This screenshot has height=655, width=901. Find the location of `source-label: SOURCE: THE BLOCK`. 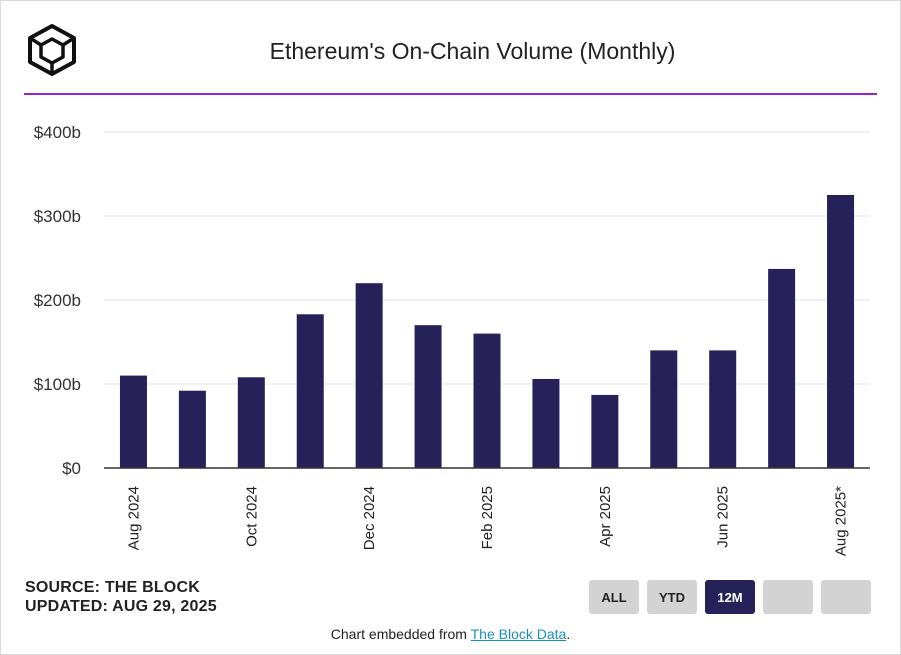

source-label: SOURCE: THE BLOCK is located at coordinates (112, 587).